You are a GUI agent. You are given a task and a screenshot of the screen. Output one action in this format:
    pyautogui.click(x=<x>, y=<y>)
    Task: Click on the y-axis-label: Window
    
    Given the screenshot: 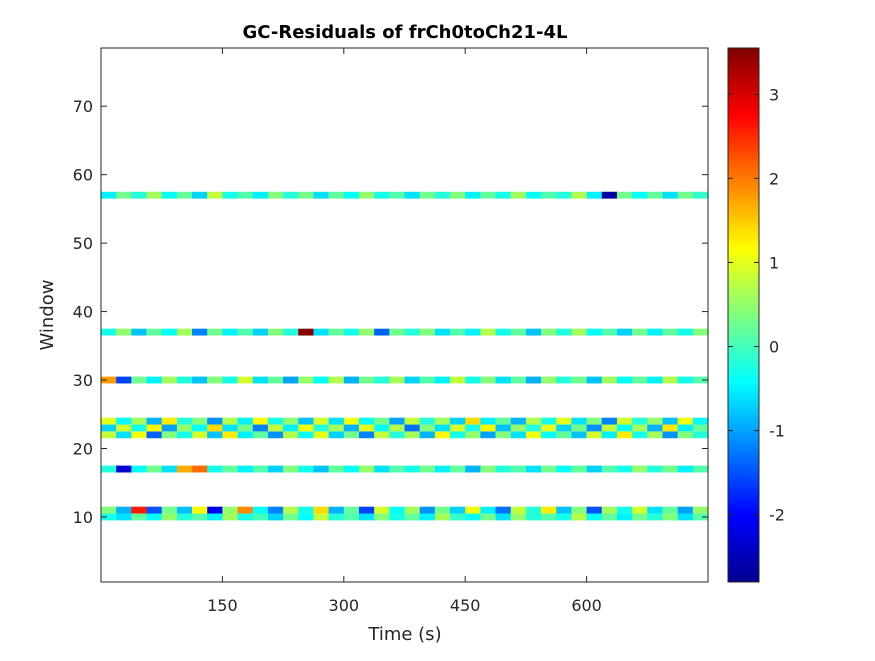 What is the action you would take?
    pyautogui.click(x=47, y=315)
    